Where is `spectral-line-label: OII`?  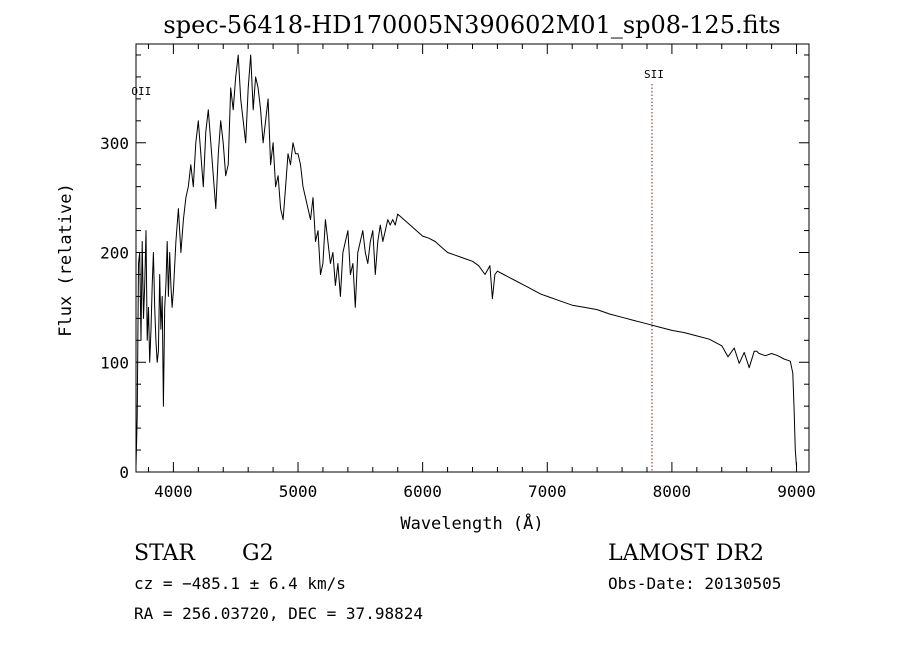
spectral-line-label: OII is located at coordinates (141, 91).